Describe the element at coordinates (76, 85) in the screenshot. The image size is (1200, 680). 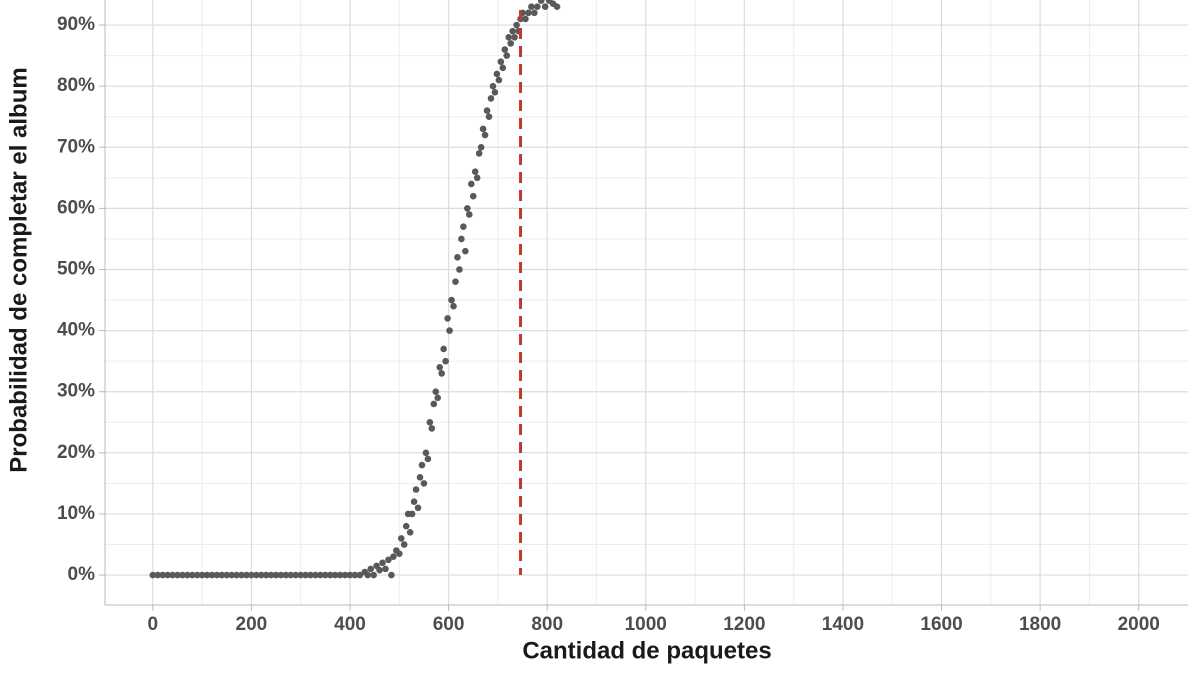
I see `y-tick-label: 80%` at that location.